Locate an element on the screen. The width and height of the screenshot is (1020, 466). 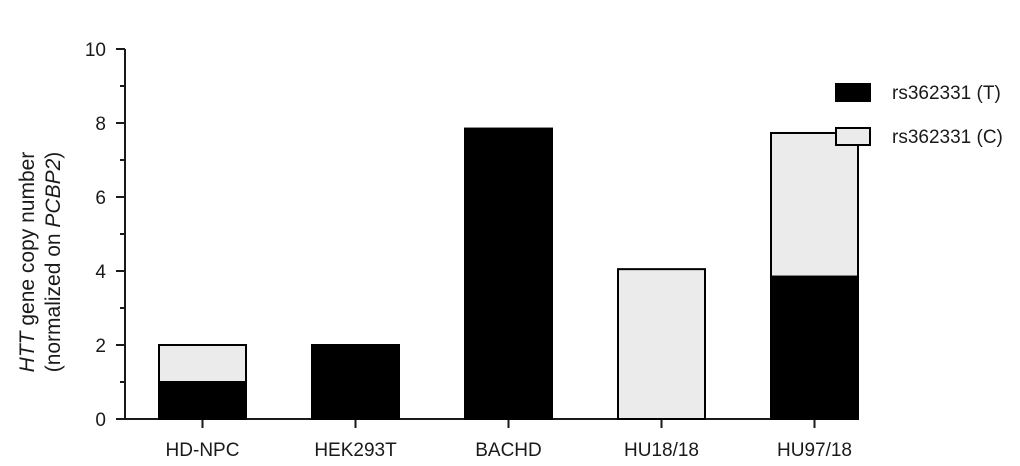
y-tick-label: 0 is located at coordinates (100, 420).